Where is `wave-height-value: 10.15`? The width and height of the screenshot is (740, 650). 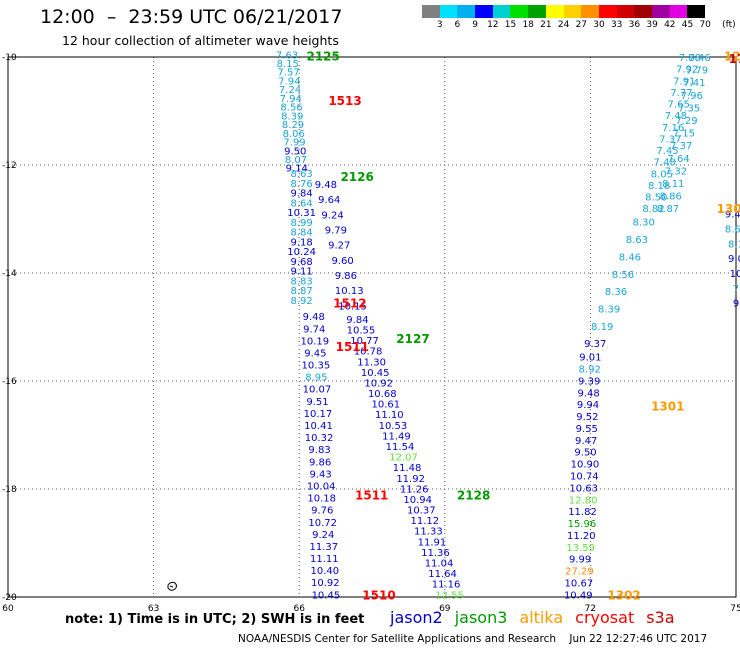
wave-height-value: 10.15 is located at coordinates (352, 306).